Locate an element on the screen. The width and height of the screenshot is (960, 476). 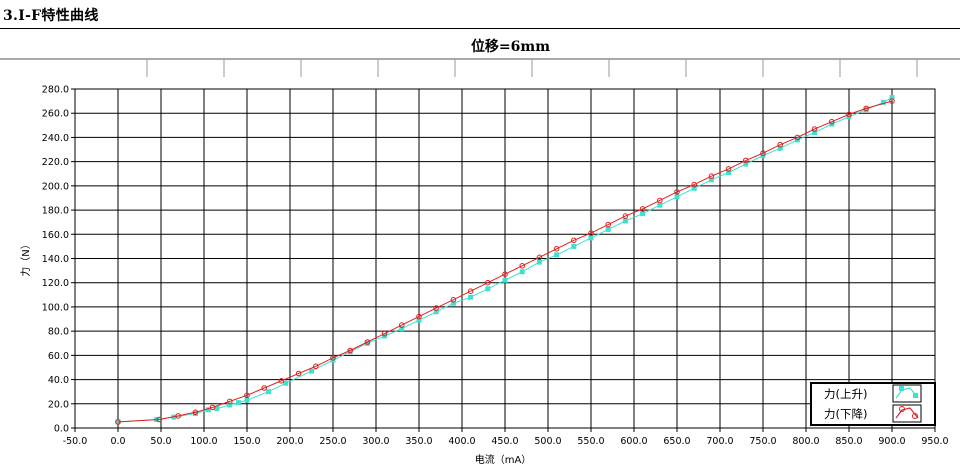
x-tick-label: 50.0 is located at coordinates (160, 441).